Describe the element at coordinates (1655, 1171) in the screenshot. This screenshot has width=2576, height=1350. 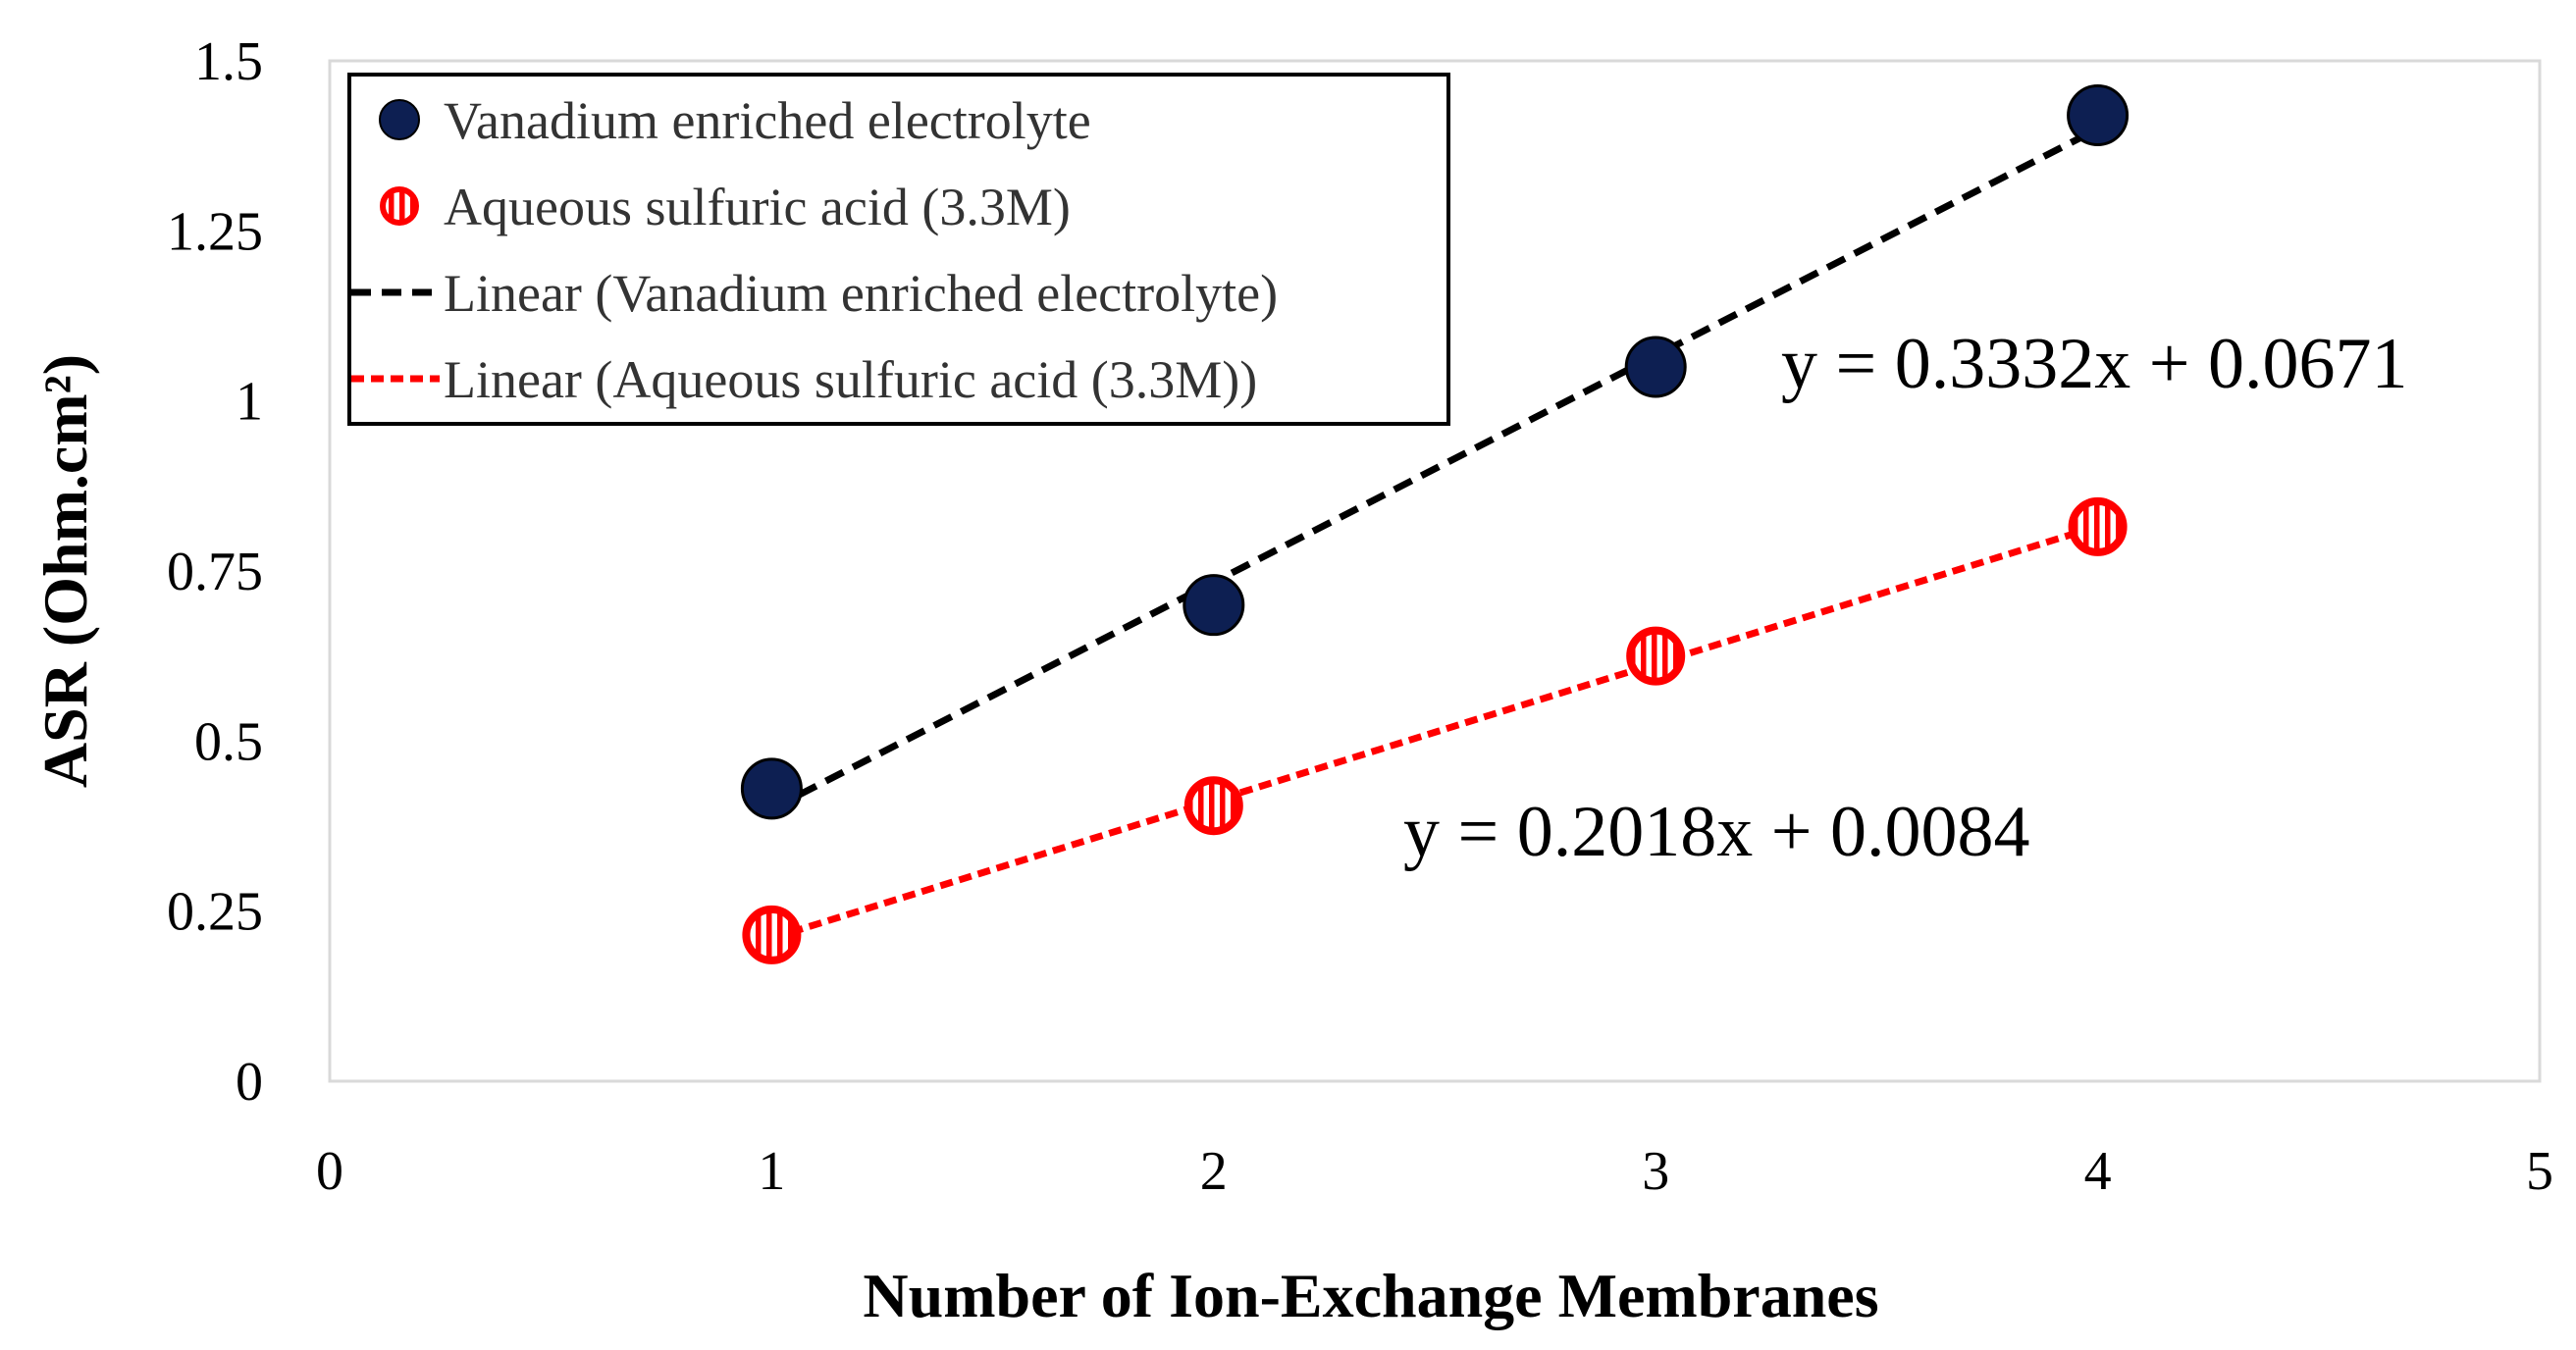
I see `x-tick-label: 3` at that location.